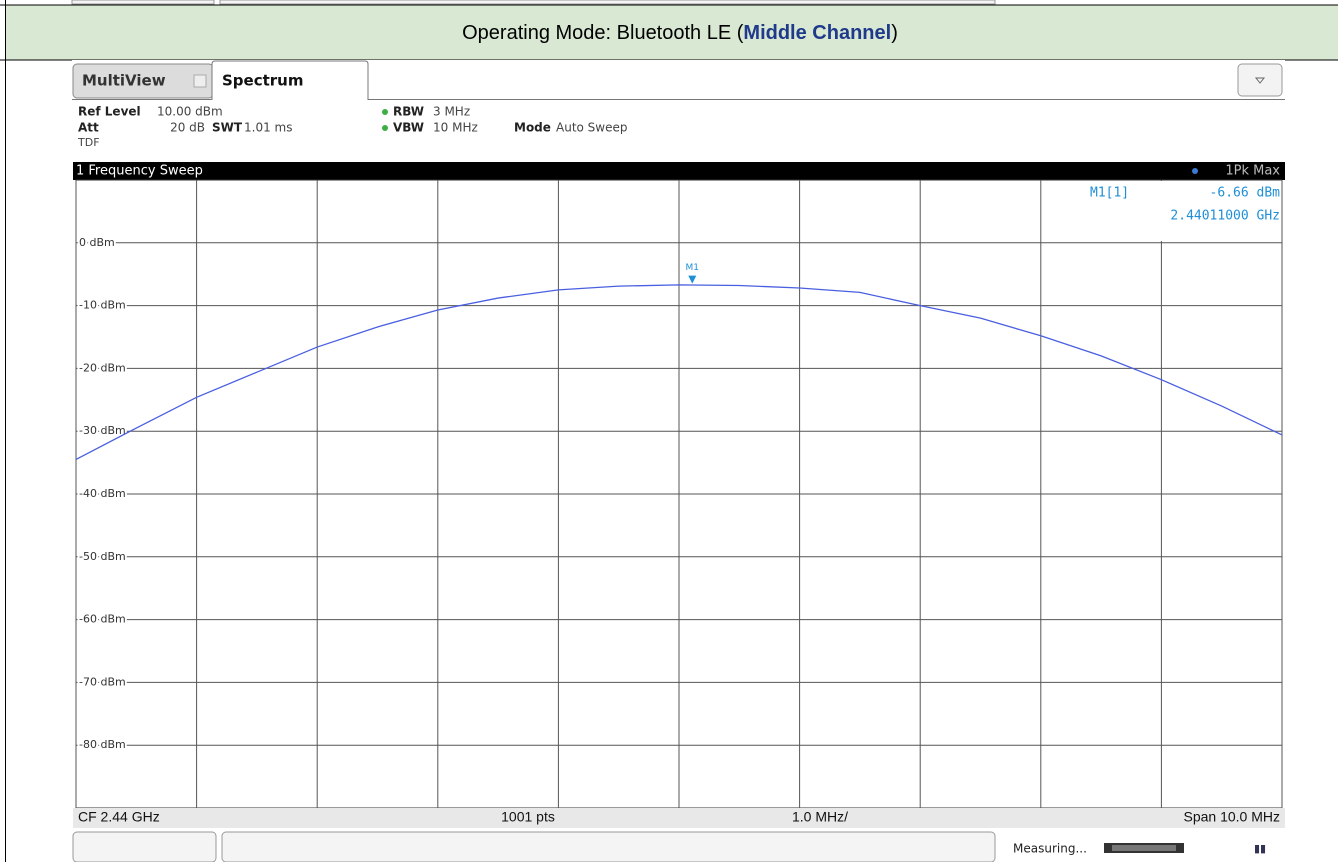 The width and height of the screenshot is (1338, 862). I want to click on window-title-bar, so click(679, 171).